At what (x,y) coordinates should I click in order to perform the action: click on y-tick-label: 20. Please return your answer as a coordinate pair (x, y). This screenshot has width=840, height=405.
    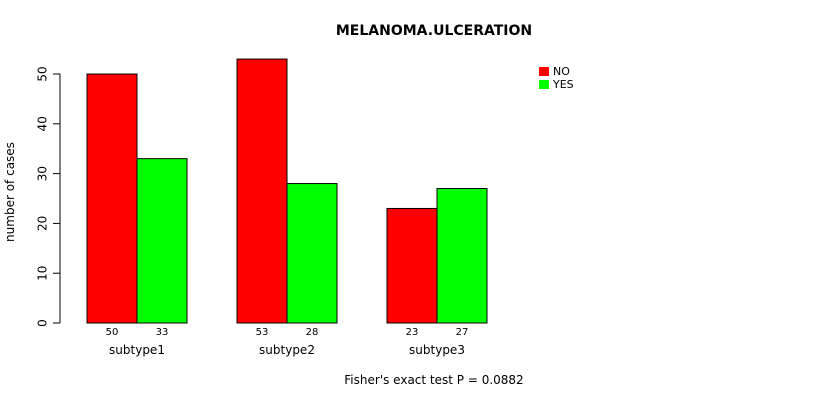
    Looking at the image, I should click on (43, 223).